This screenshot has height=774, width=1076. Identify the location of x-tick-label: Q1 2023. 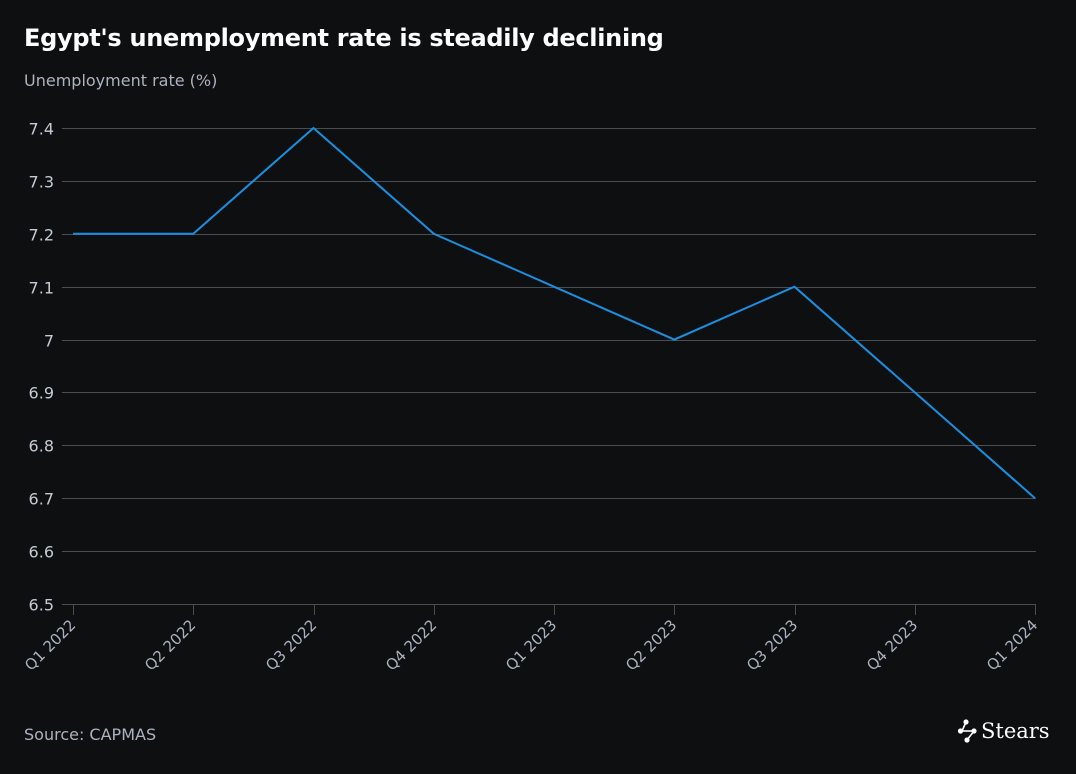
(531, 645).